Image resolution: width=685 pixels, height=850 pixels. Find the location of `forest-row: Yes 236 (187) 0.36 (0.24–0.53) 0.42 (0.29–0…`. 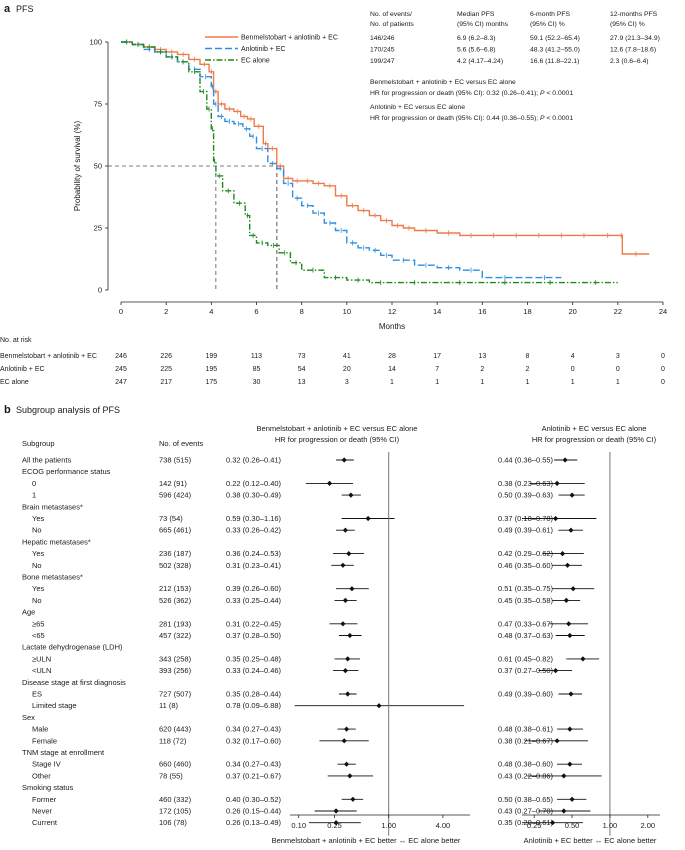

forest-row: Yes 236 (187) 0.36 (0.24–0.53) 0.42 (0.29–0… is located at coordinates (308, 553).